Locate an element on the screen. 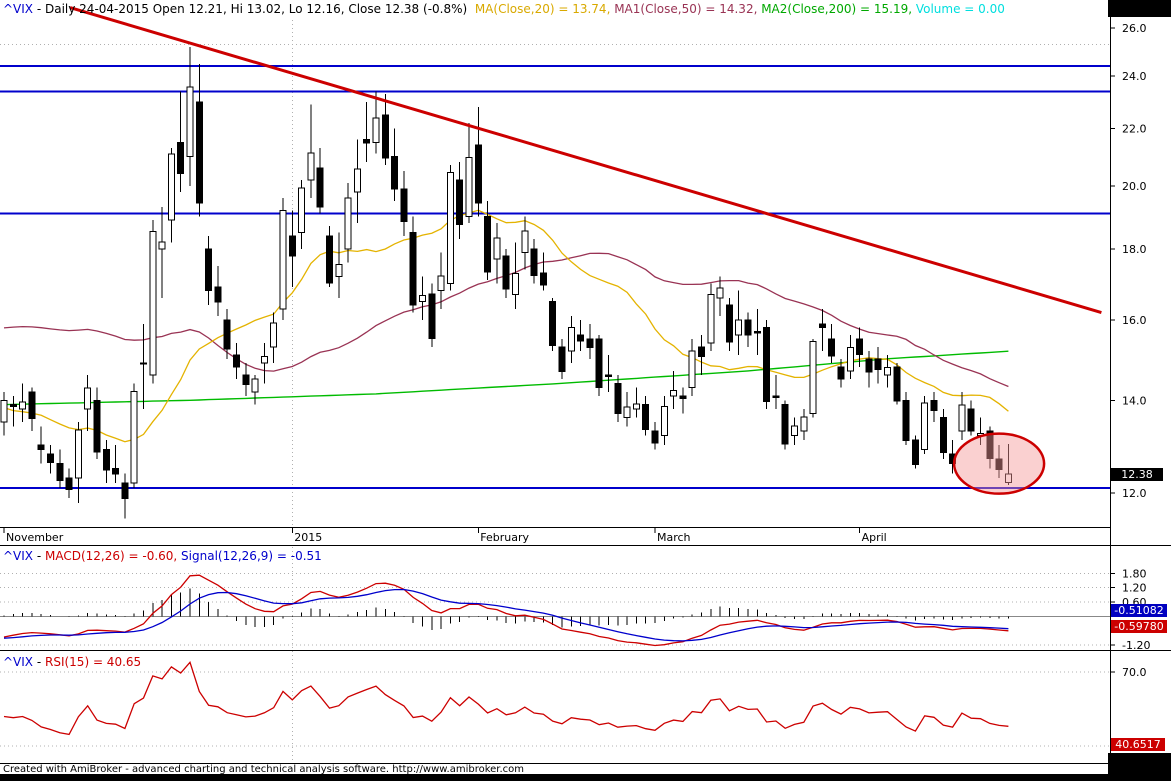 The width and height of the screenshot is (1171, 781). y-axis-label: -1.20 is located at coordinates (1136, 645).